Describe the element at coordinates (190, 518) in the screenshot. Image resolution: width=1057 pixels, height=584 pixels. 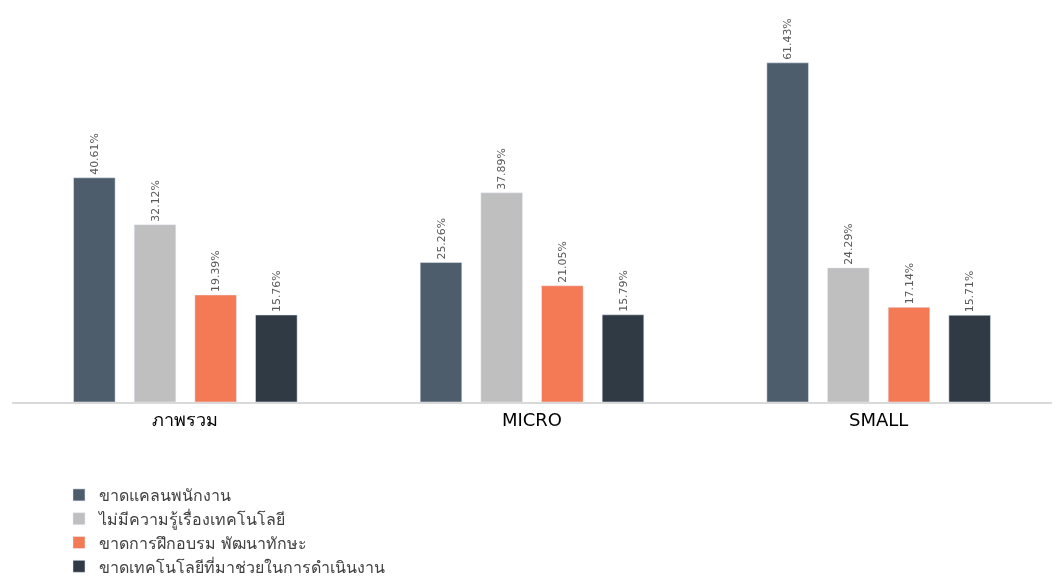
I see `legend-label: ไม่มีความรู้เรื่องเทคโนโลยี` at that location.